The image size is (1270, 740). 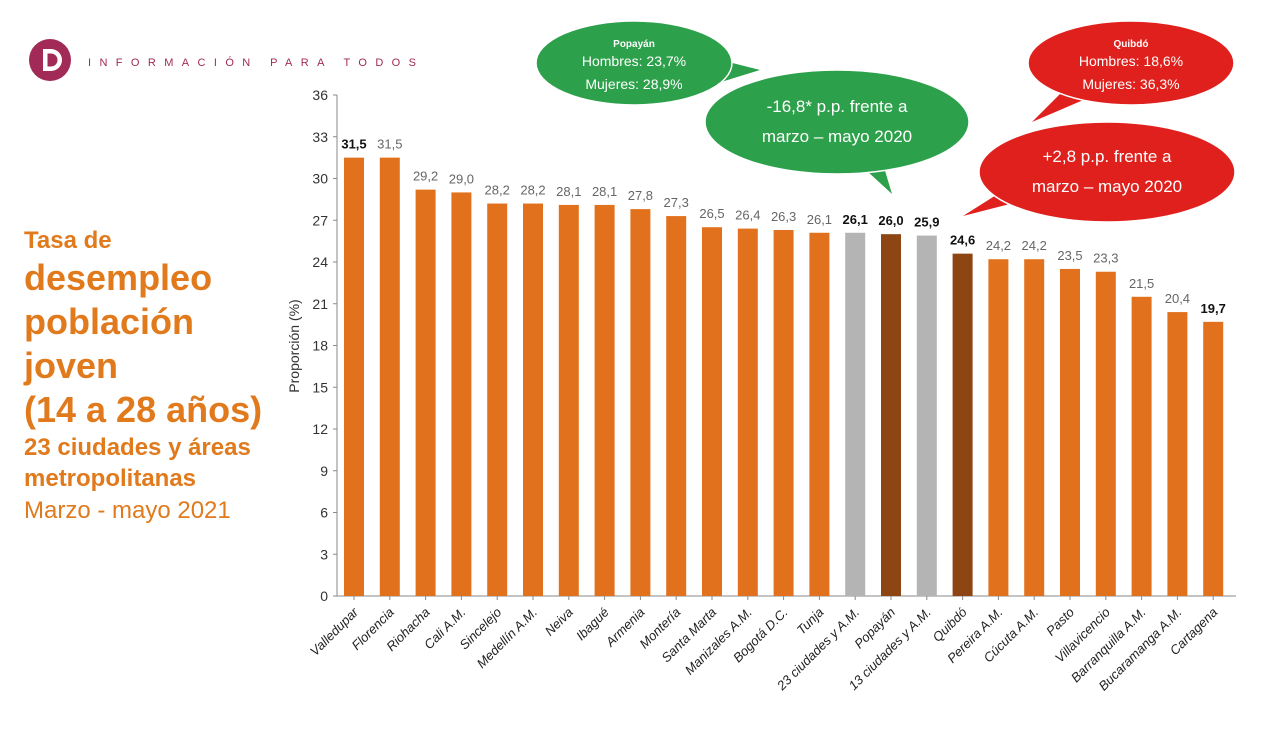 I want to click on y-axis-title: Proporción (%), so click(x=294, y=345).